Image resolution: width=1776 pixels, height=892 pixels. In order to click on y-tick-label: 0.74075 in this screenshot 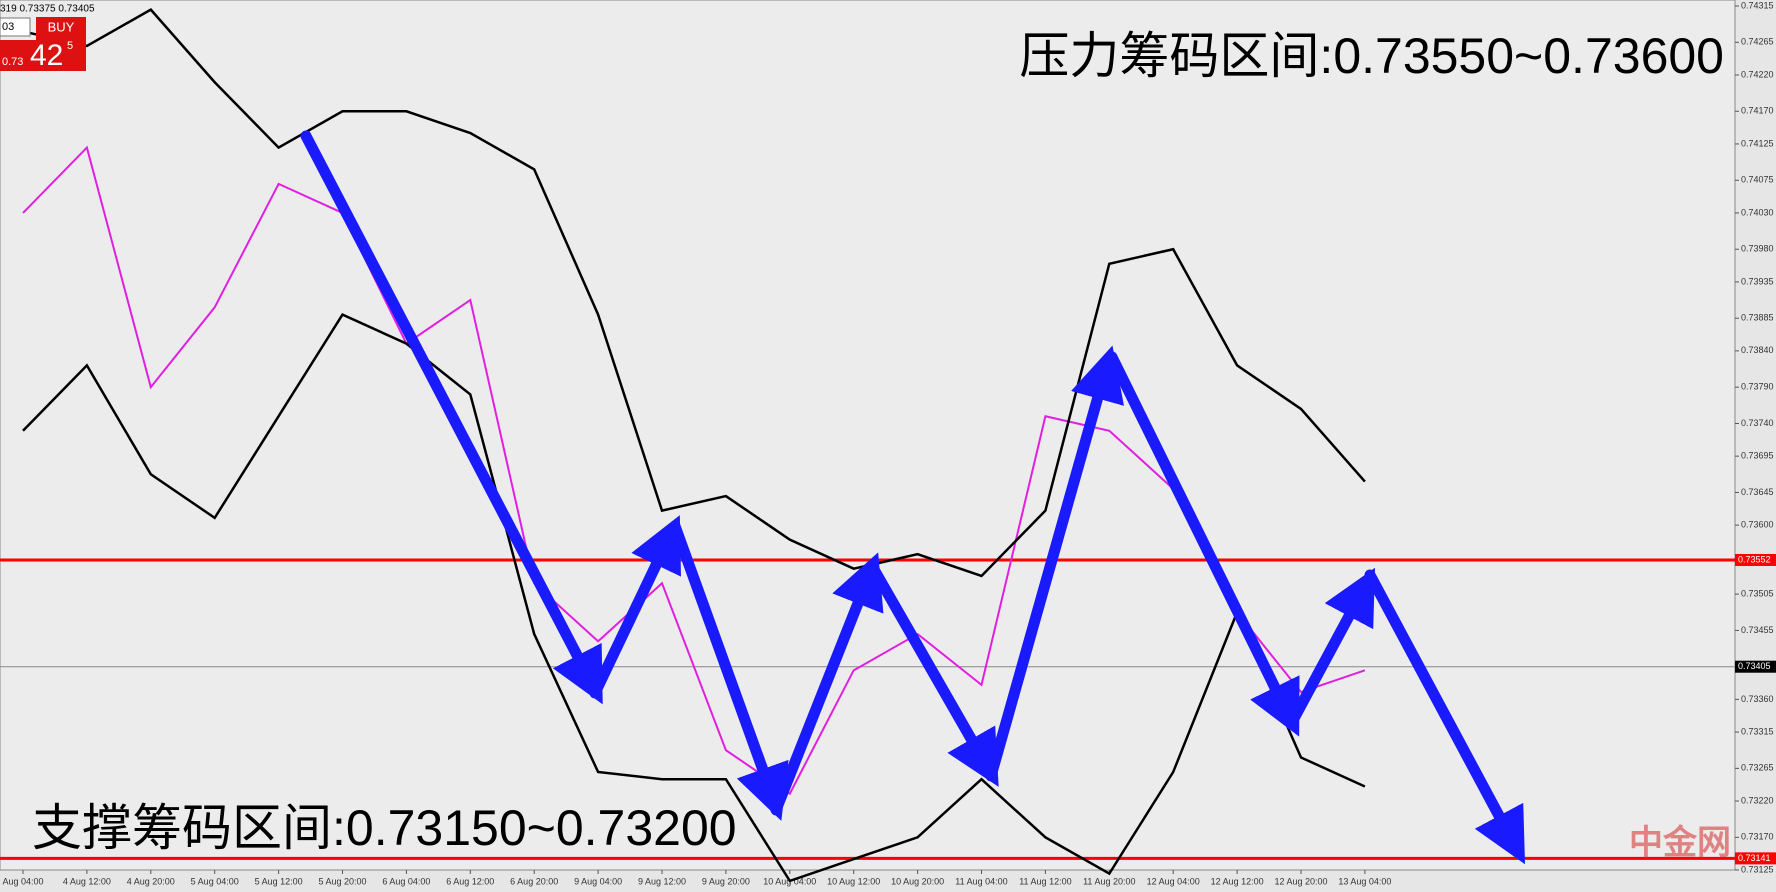, I will do `click(1757, 180)`.